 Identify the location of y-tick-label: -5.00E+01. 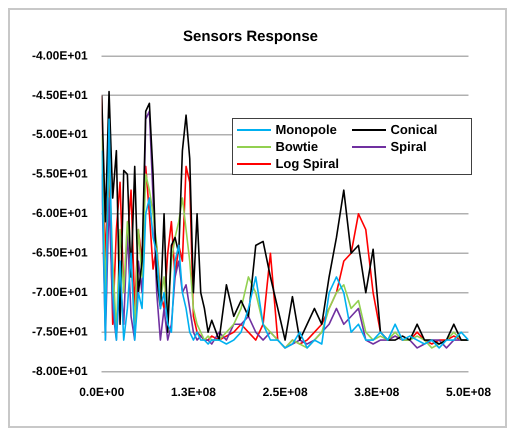
(60, 134).